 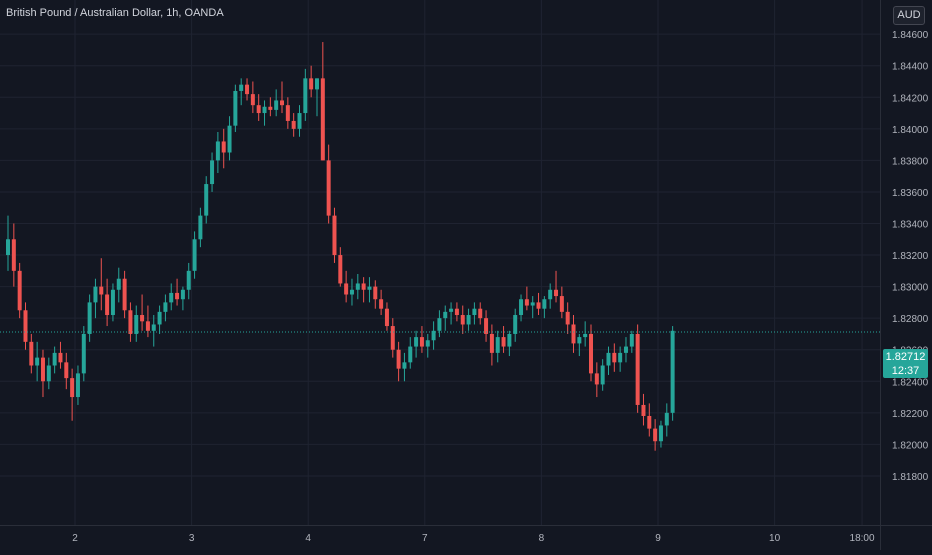 I want to click on price-tick-label: 1.82400, so click(x=910, y=382).